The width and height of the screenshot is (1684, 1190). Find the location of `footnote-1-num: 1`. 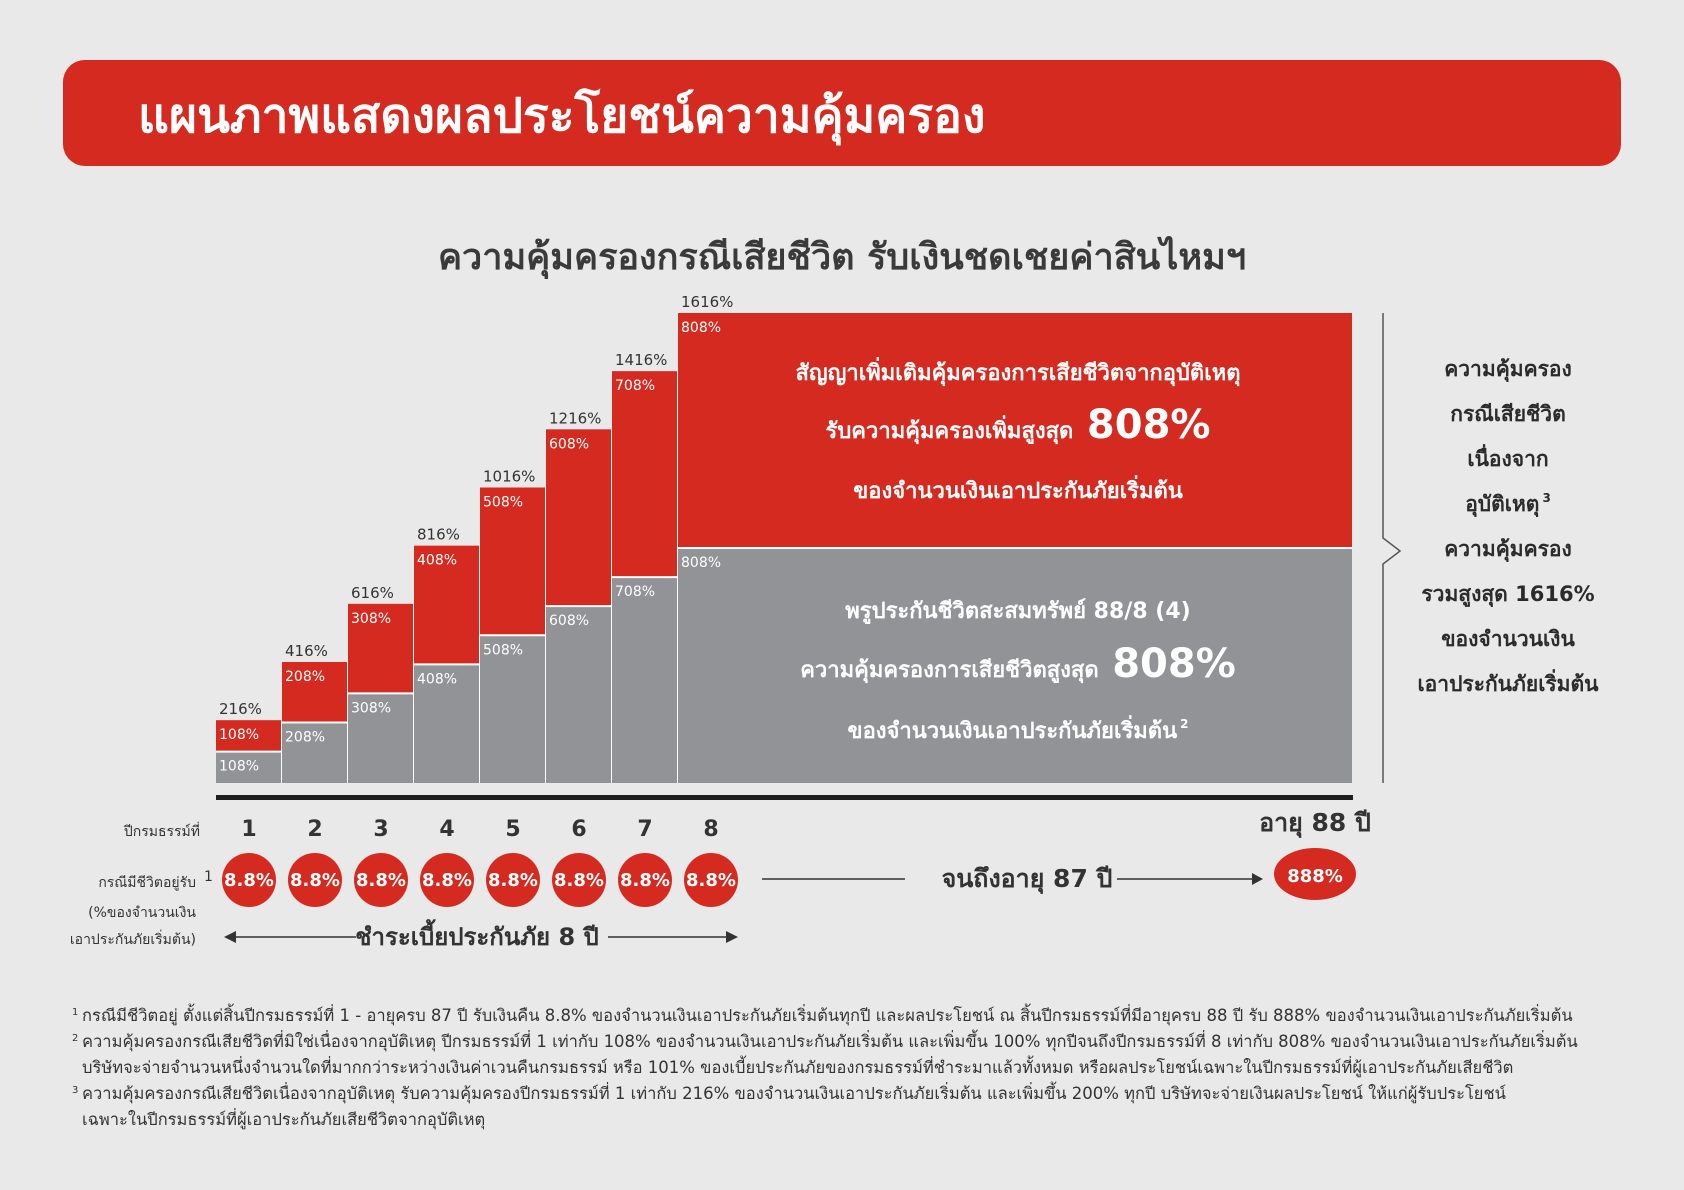

footnote-1-num: 1 is located at coordinates (75, 1012).